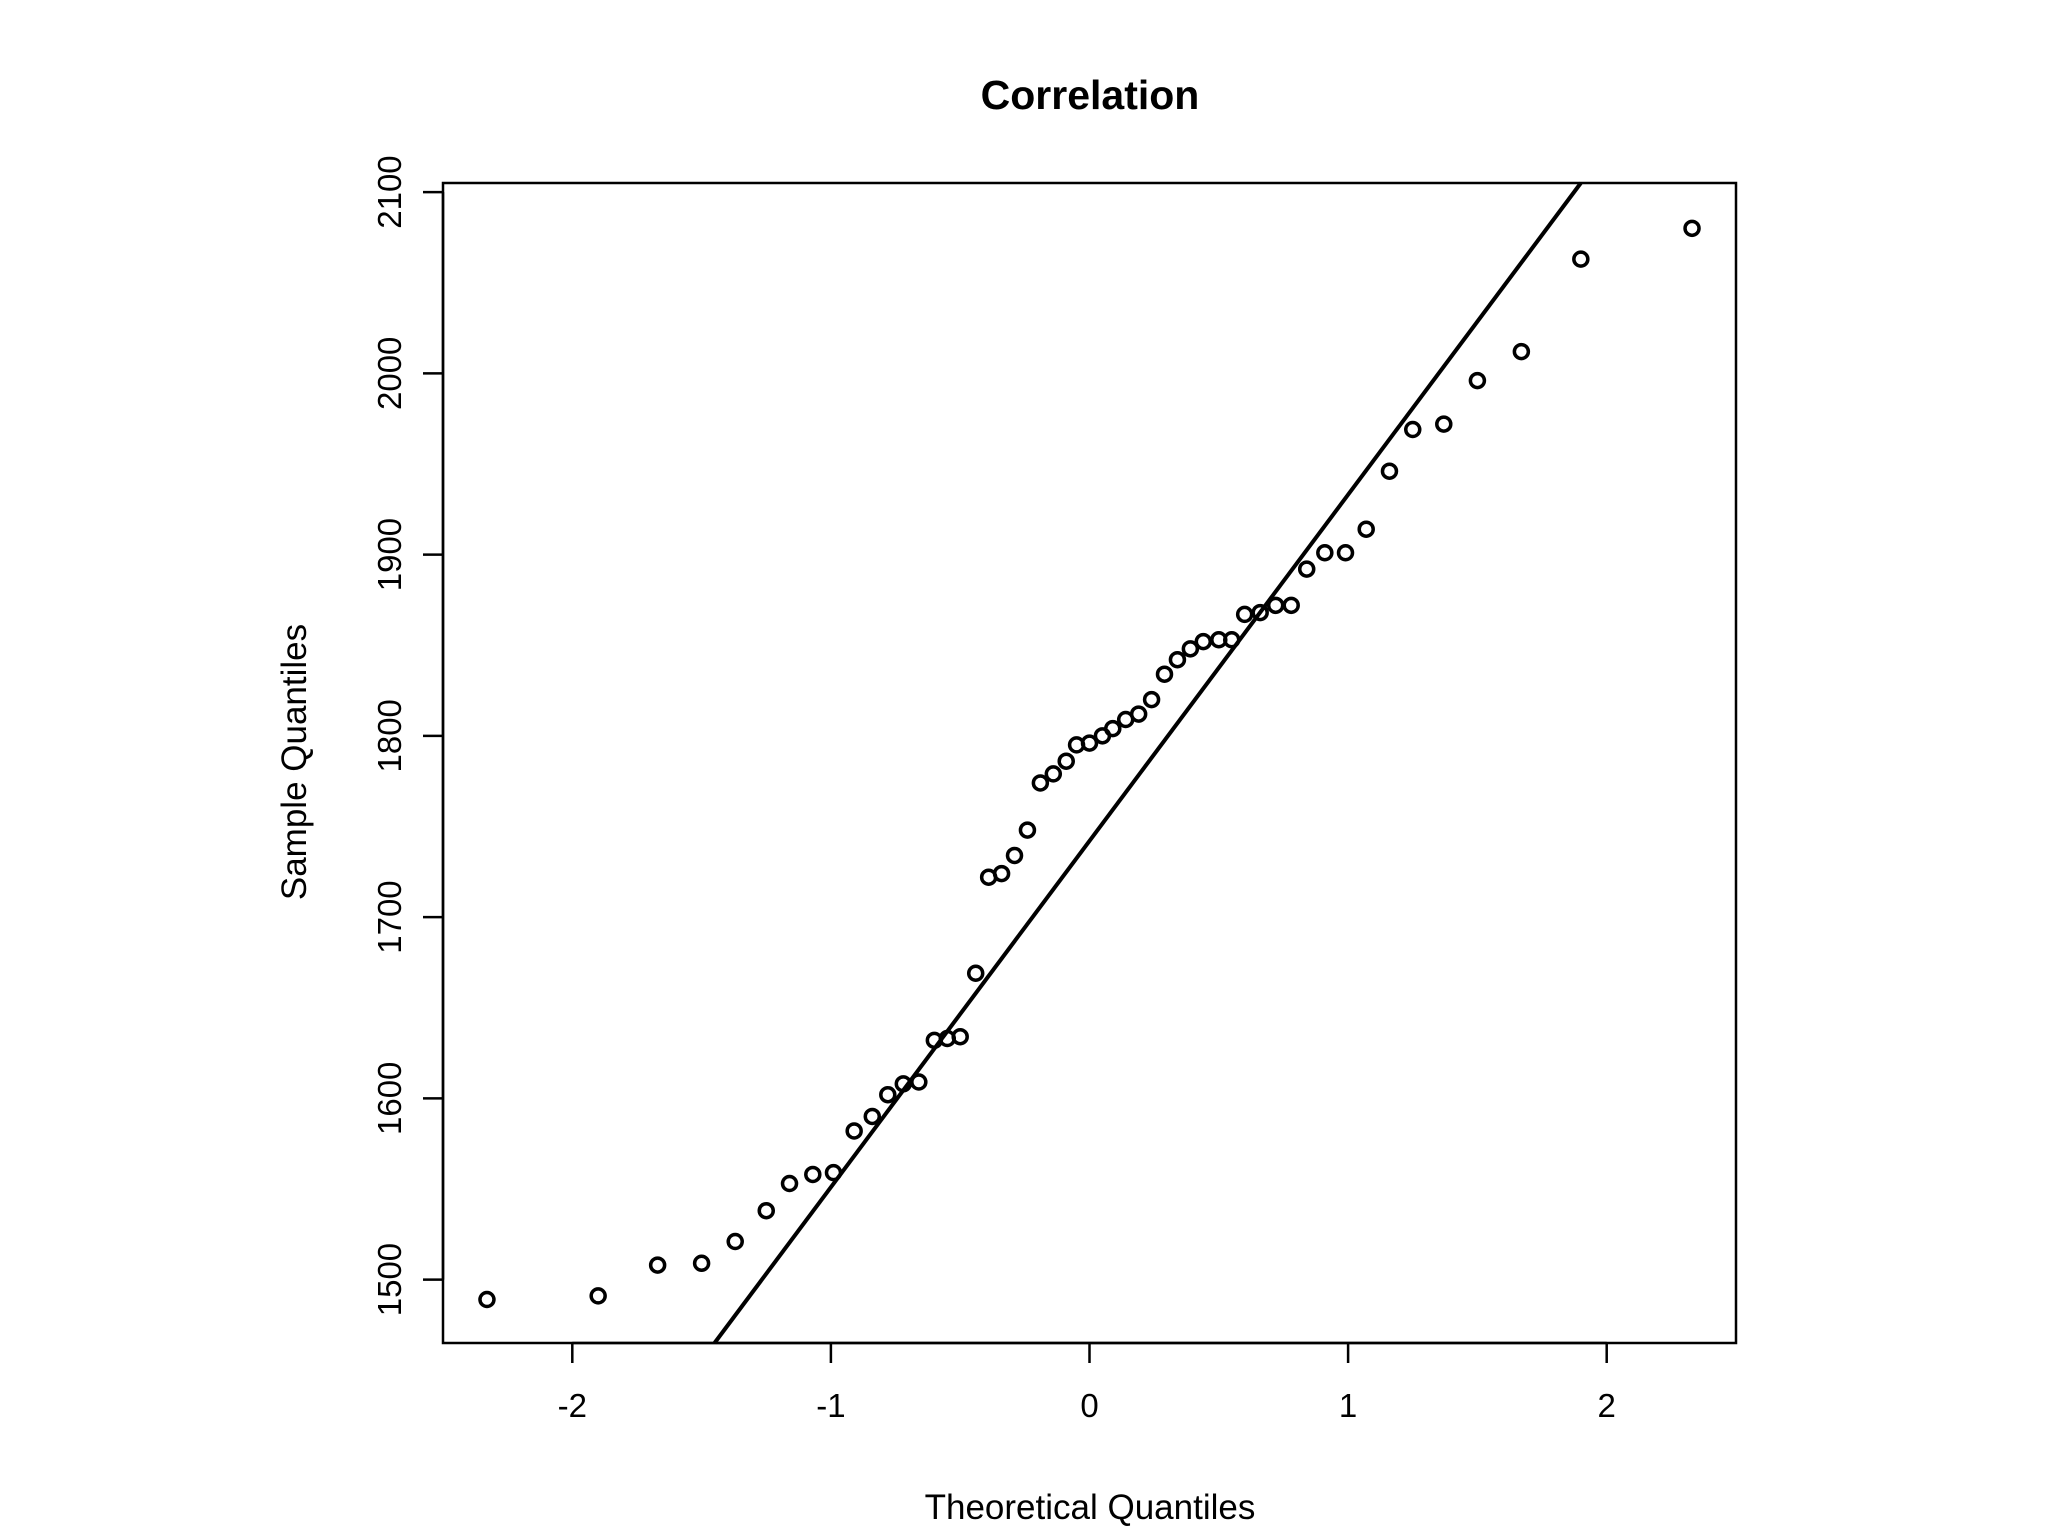 The width and height of the screenshot is (2048, 1536). Describe the element at coordinates (572, 1405) in the screenshot. I see `x-tick-label-0: -2` at that location.